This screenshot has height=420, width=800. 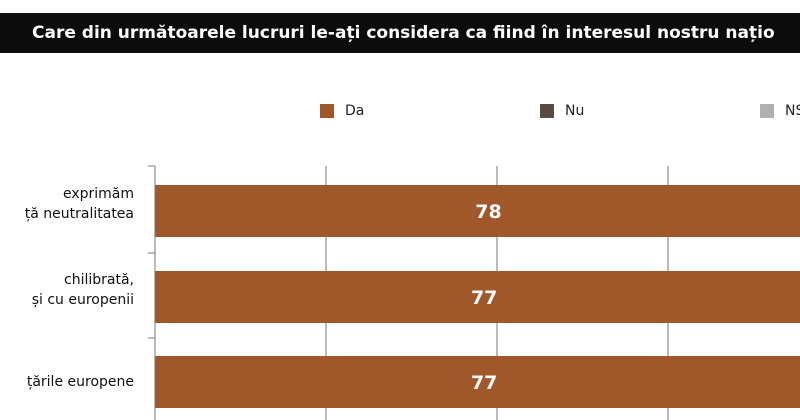 I want to click on bar-value-label-2: 77, so click(x=484, y=298).